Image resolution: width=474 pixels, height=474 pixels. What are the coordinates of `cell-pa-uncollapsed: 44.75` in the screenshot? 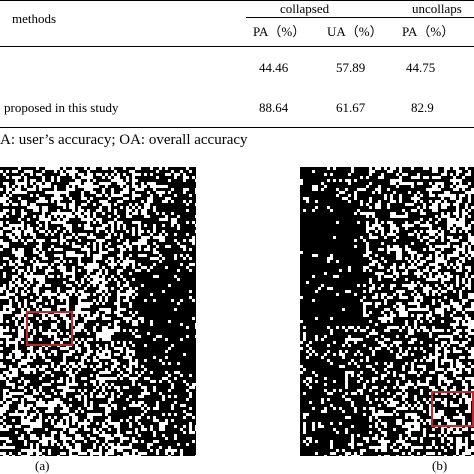 It's located at (421, 67).